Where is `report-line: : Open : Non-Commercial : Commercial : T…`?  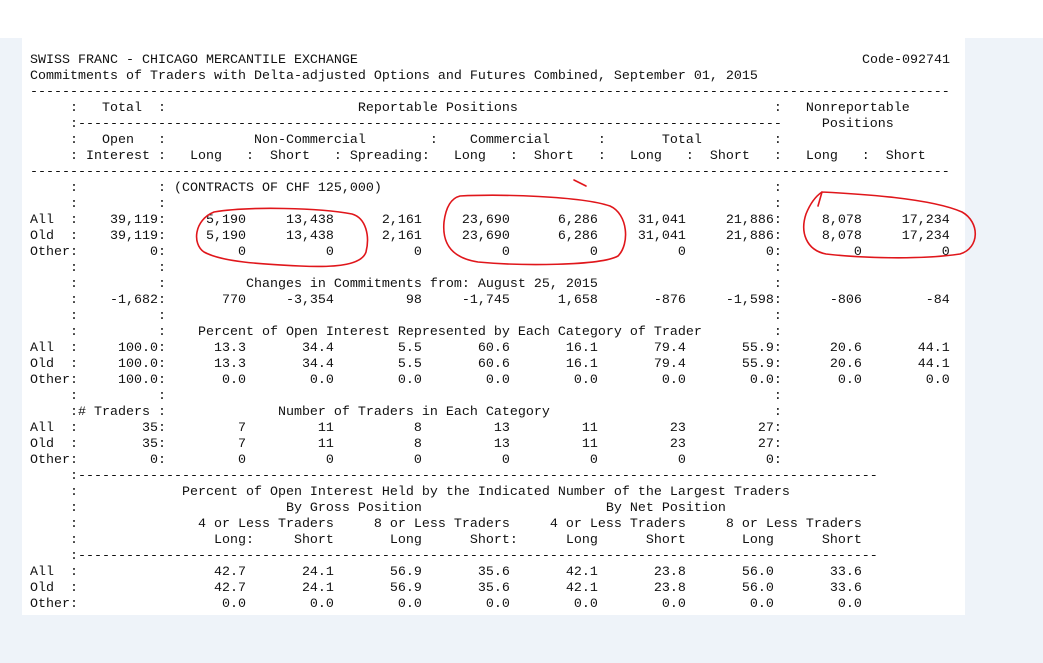
report-line: : Open : Non-Commercial : Commercial : T… is located at coordinates (406, 140).